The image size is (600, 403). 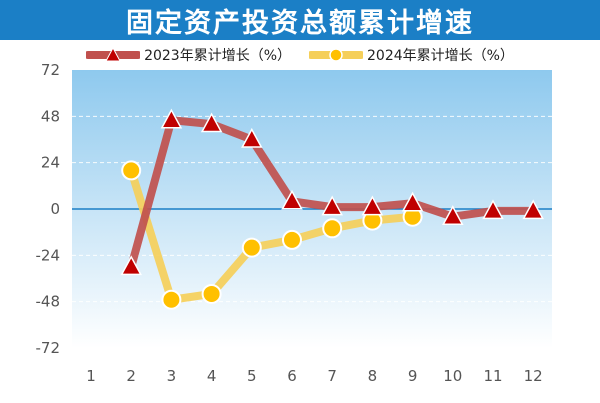 What do you see at coordinates (300, 23) in the screenshot?
I see `chart-title: 固定资产投资总额累计增速` at bounding box center [300, 23].